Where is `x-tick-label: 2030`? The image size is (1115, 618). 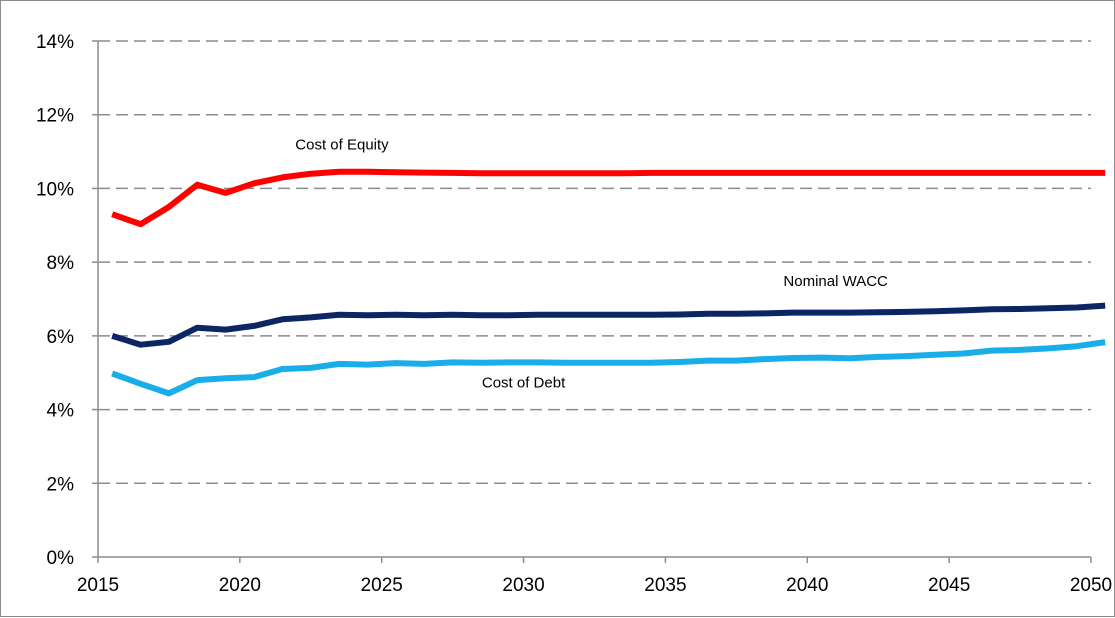 x-tick-label: 2030 is located at coordinates (523, 585).